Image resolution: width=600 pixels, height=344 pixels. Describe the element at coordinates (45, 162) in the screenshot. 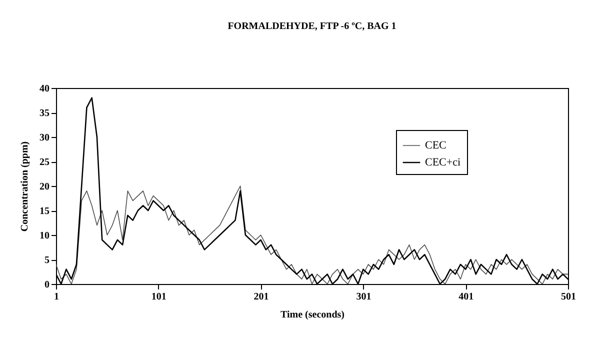

I see `y-tick-label: 25` at that location.